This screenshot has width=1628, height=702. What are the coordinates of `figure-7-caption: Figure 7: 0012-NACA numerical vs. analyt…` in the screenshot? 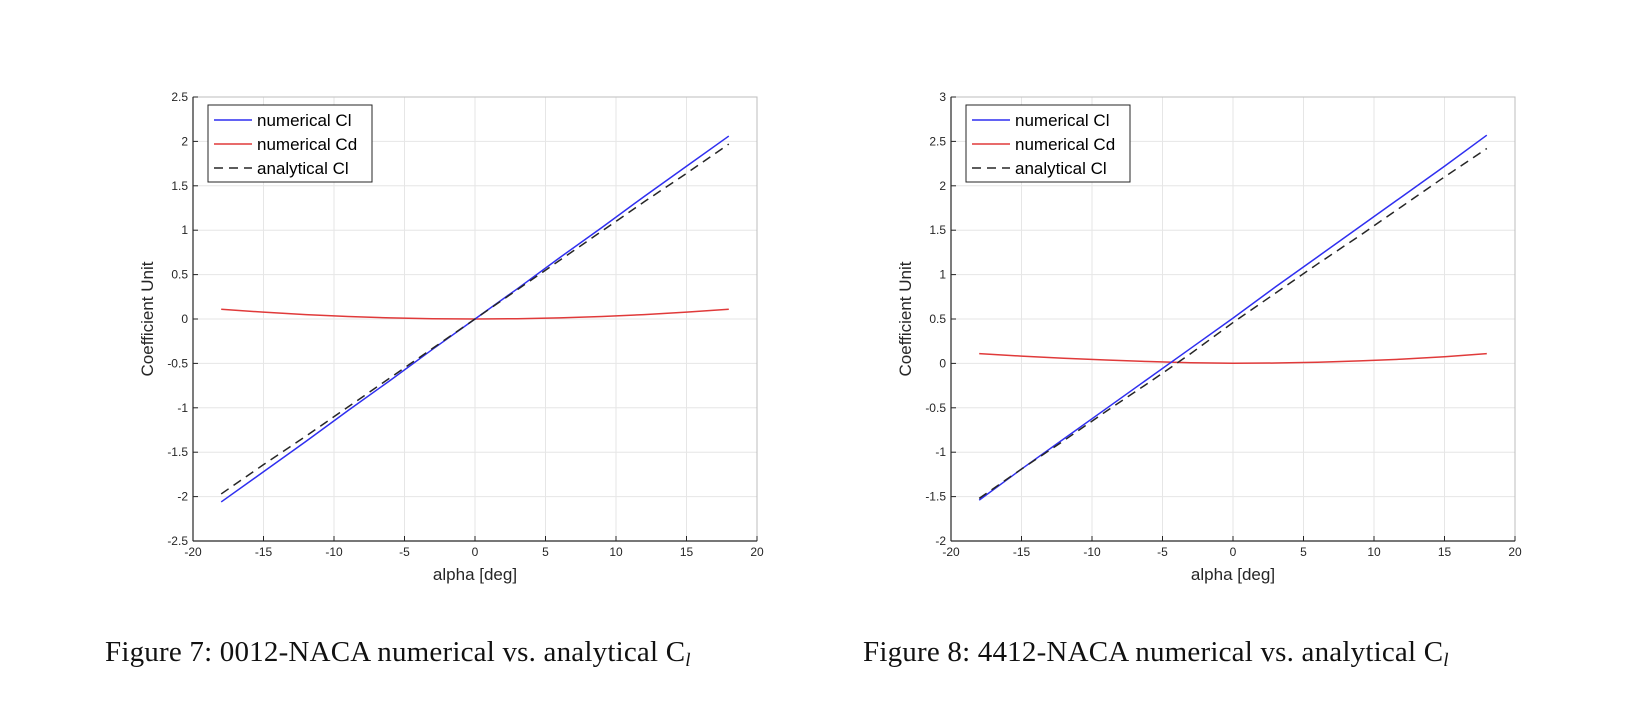 It's located at (398, 654).